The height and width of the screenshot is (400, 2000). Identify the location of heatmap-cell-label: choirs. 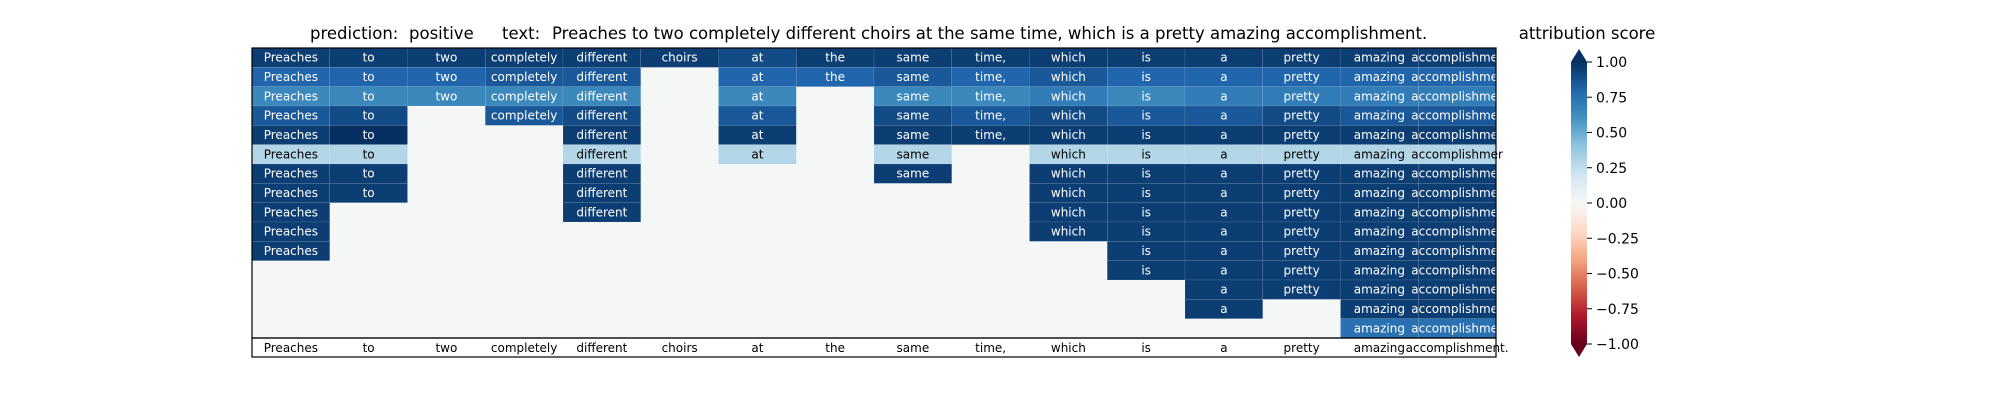
(680, 58).